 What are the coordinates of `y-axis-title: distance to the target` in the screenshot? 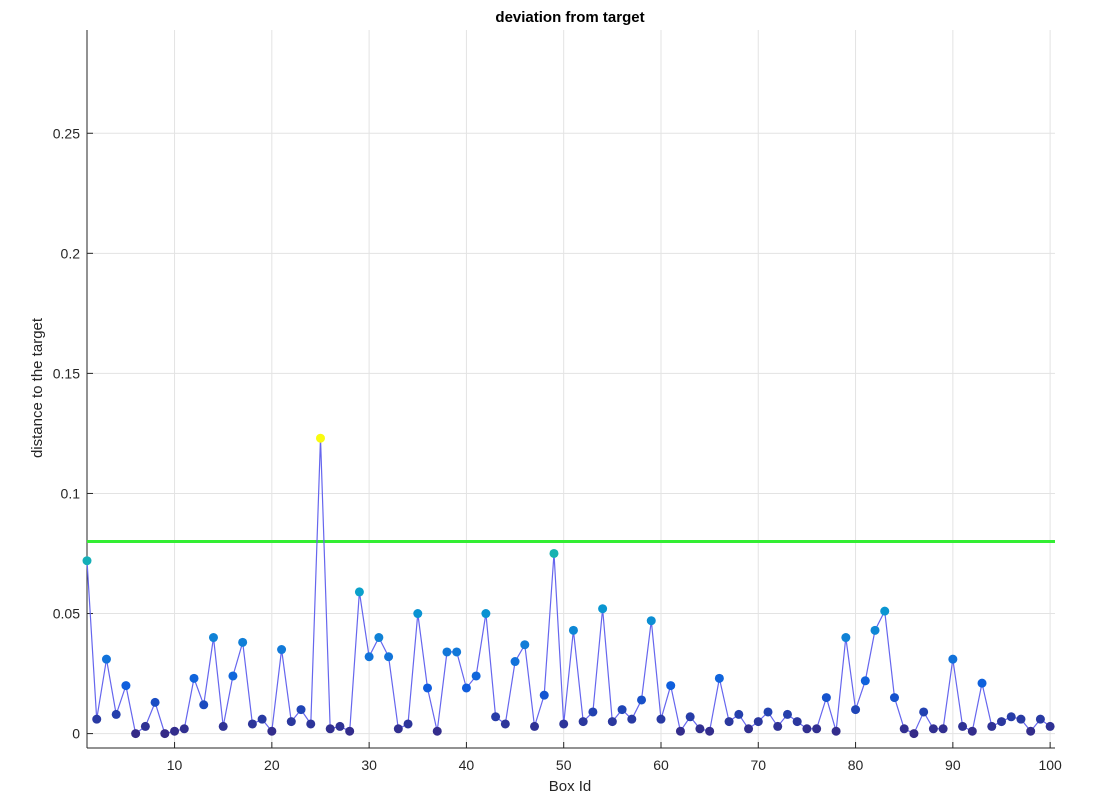 It's located at (37, 387).